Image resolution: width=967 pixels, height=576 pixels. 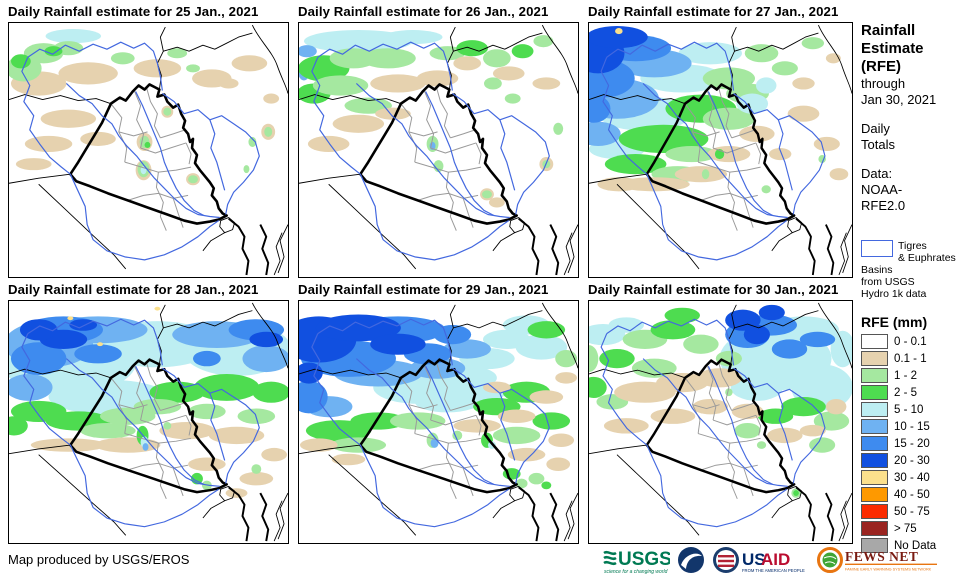 I want to click on gulf-coastline, so click(x=554, y=517).